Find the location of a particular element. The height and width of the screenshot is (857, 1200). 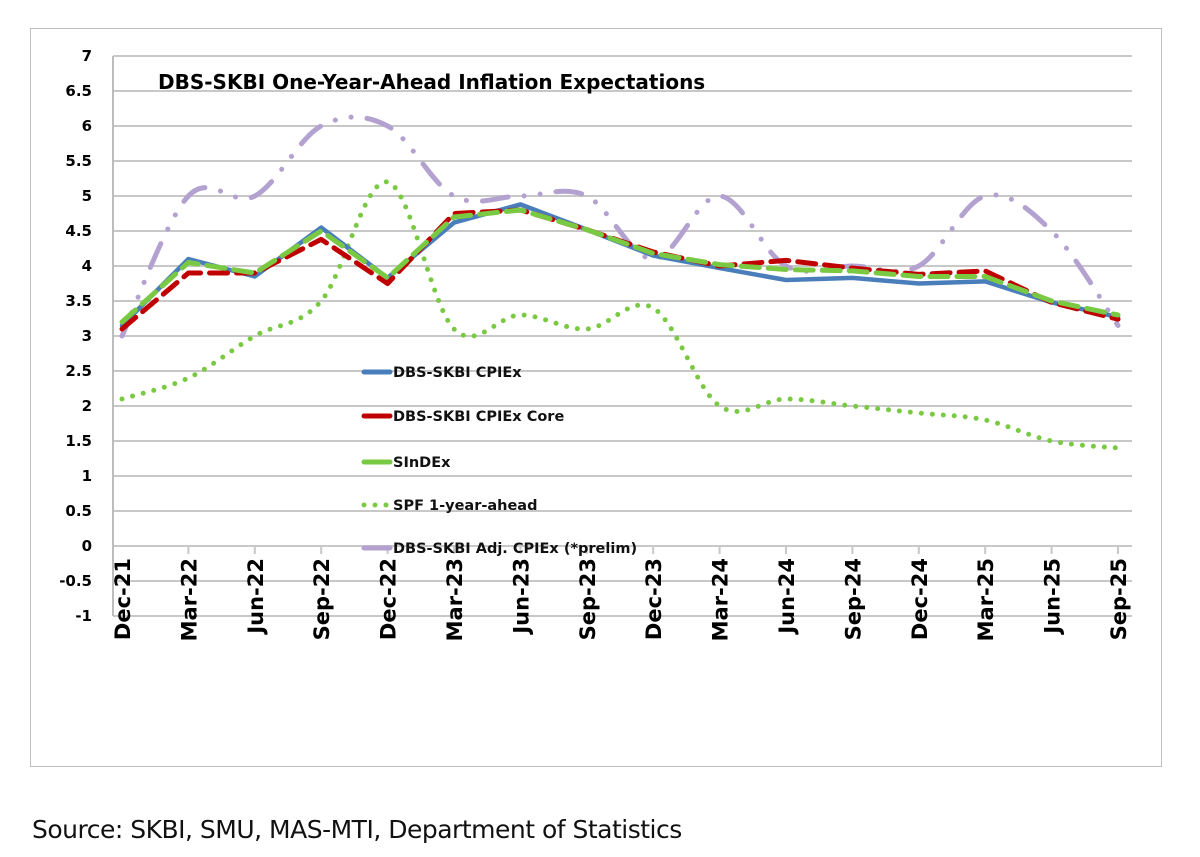

x-tick-label: Sep-24 is located at coordinates (853, 599).